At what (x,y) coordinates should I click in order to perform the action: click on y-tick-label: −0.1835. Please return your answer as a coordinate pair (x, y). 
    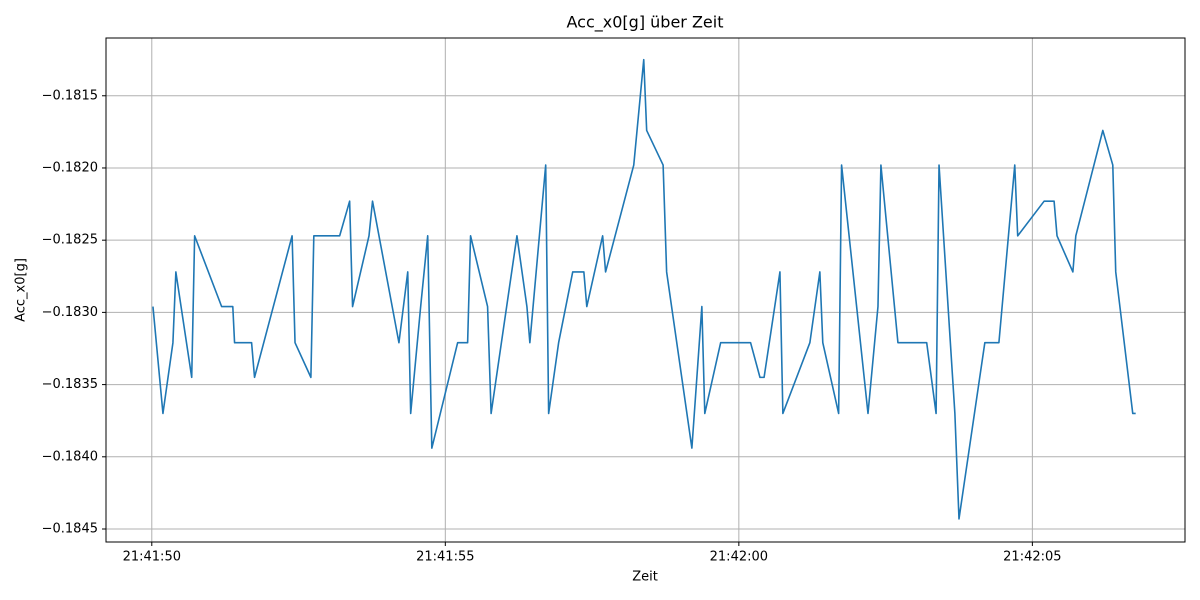
    Looking at the image, I should click on (70, 384).